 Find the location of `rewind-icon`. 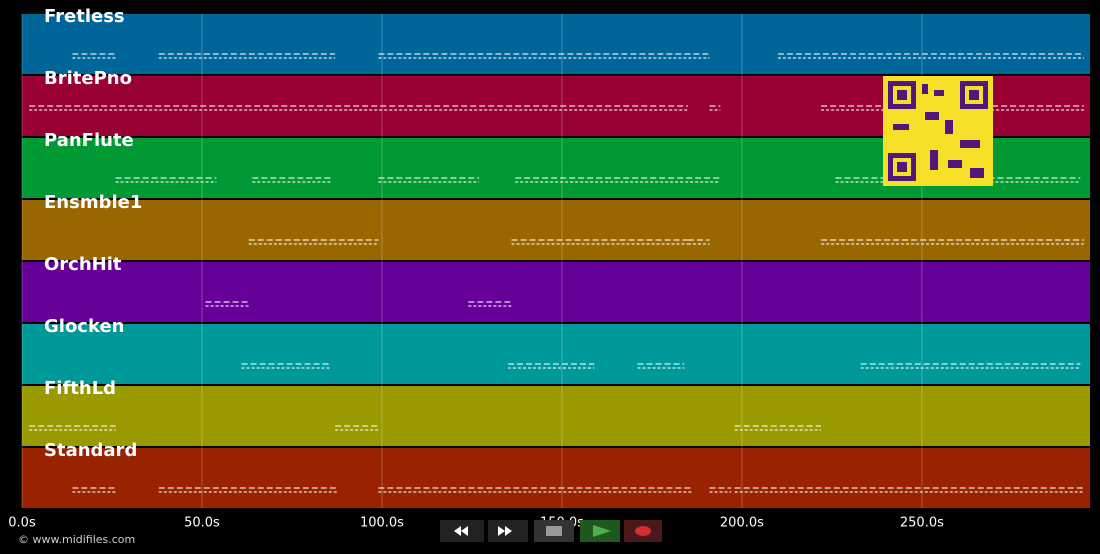

rewind-icon is located at coordinates (461, 531).